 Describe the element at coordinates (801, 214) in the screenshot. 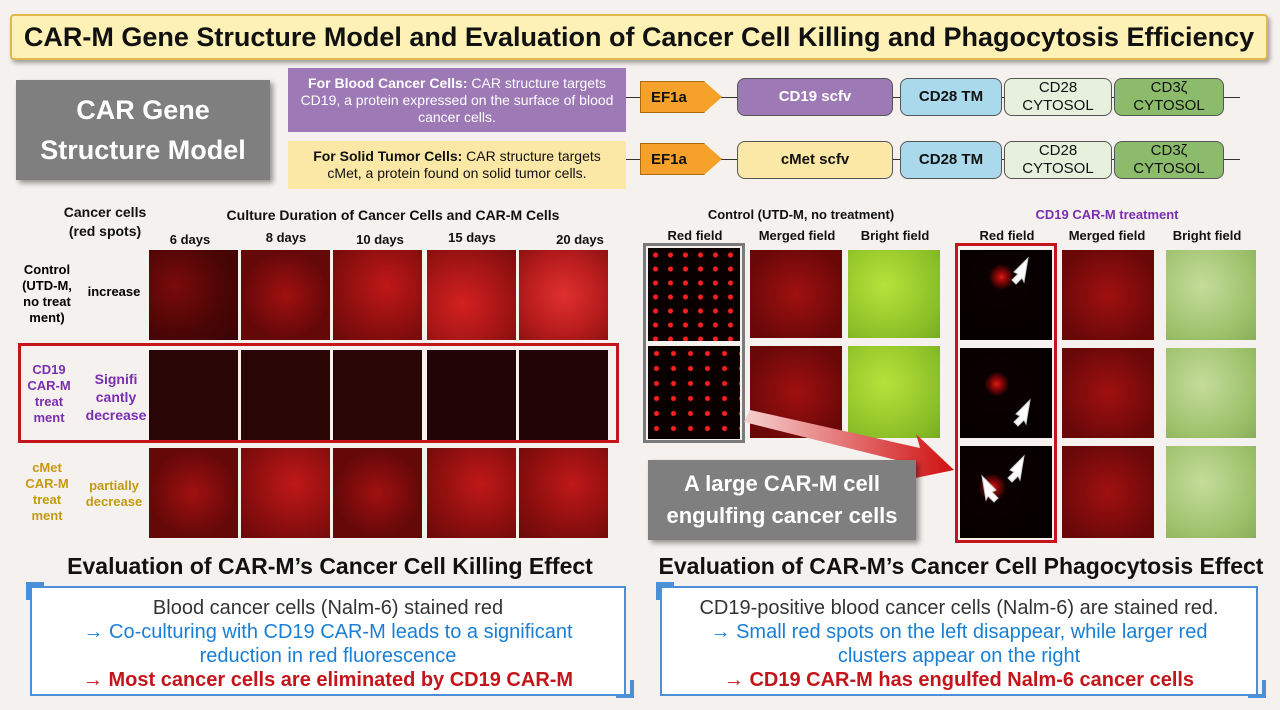

I see `control-utdm-header: Control (UTD-M, no treatment)` at that location.